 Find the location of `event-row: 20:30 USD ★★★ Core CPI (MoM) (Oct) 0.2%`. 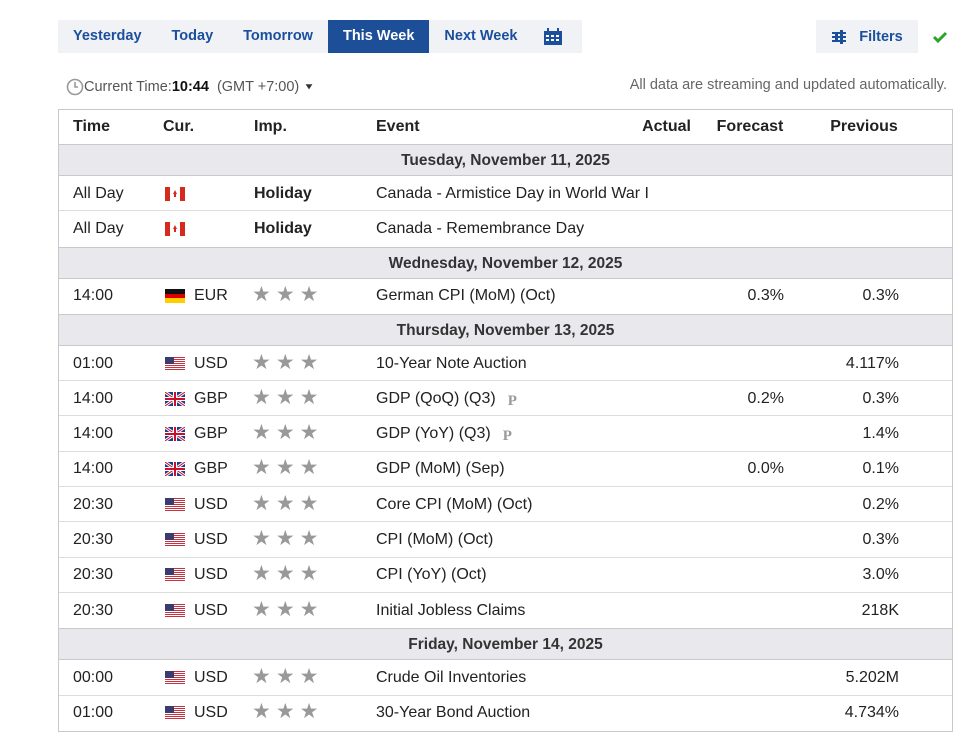

event-row: 20:30 USD ★★★ Core CPI (MoM) (Oct) 0.2% is located at coordinates (505, 505).